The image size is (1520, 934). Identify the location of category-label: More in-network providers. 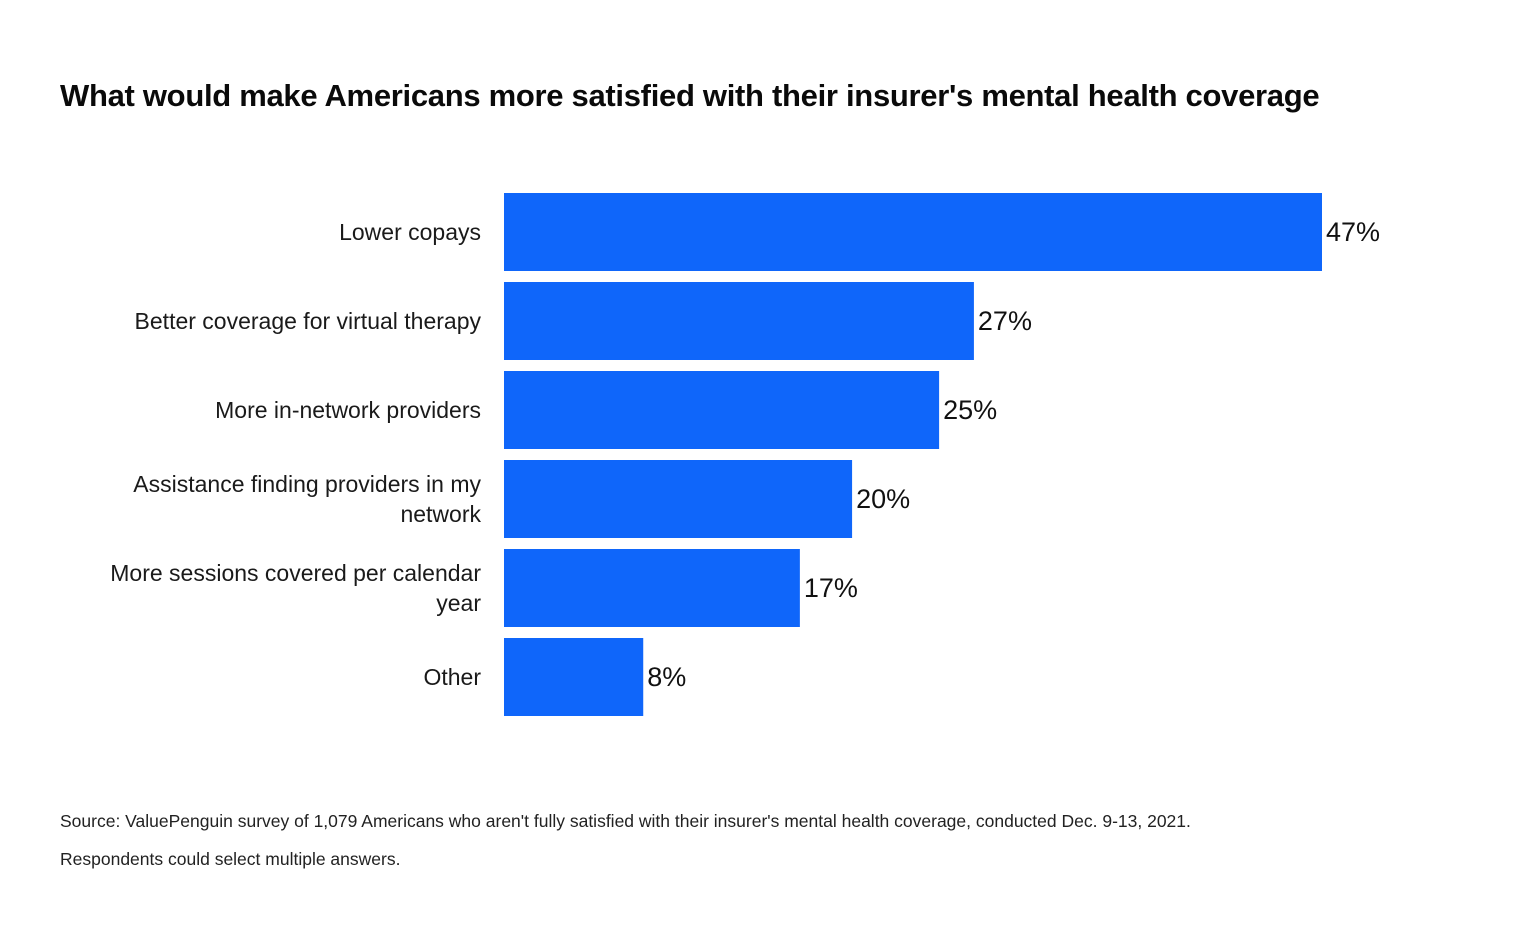
(348, 410).